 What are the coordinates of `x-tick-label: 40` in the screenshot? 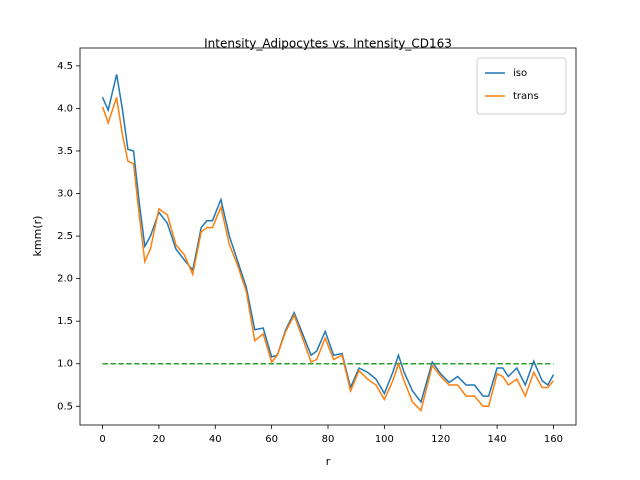 It's located at (215, 439).